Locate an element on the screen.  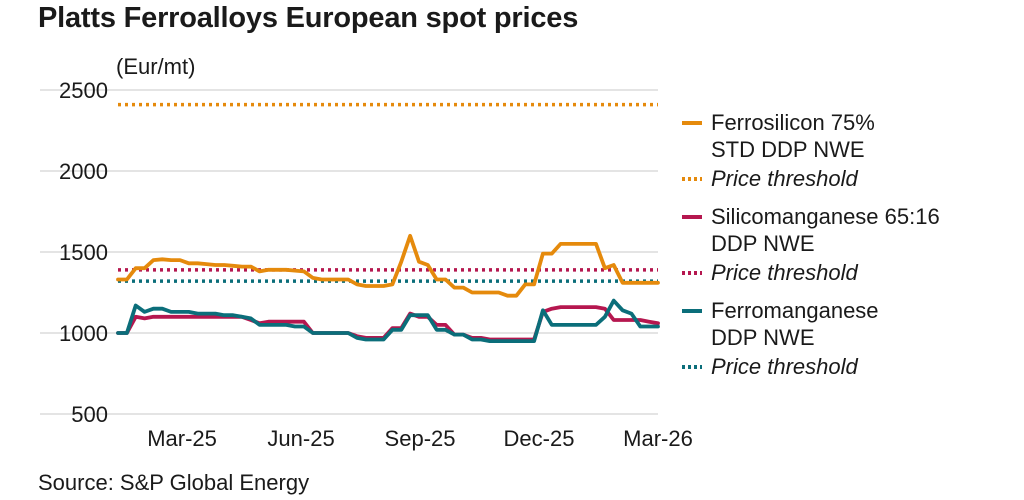
x-axis-ticks: Mar-25 Jun-25 Sep-25 Dec-25 Mar-26 is located at coordinates (420, 438).